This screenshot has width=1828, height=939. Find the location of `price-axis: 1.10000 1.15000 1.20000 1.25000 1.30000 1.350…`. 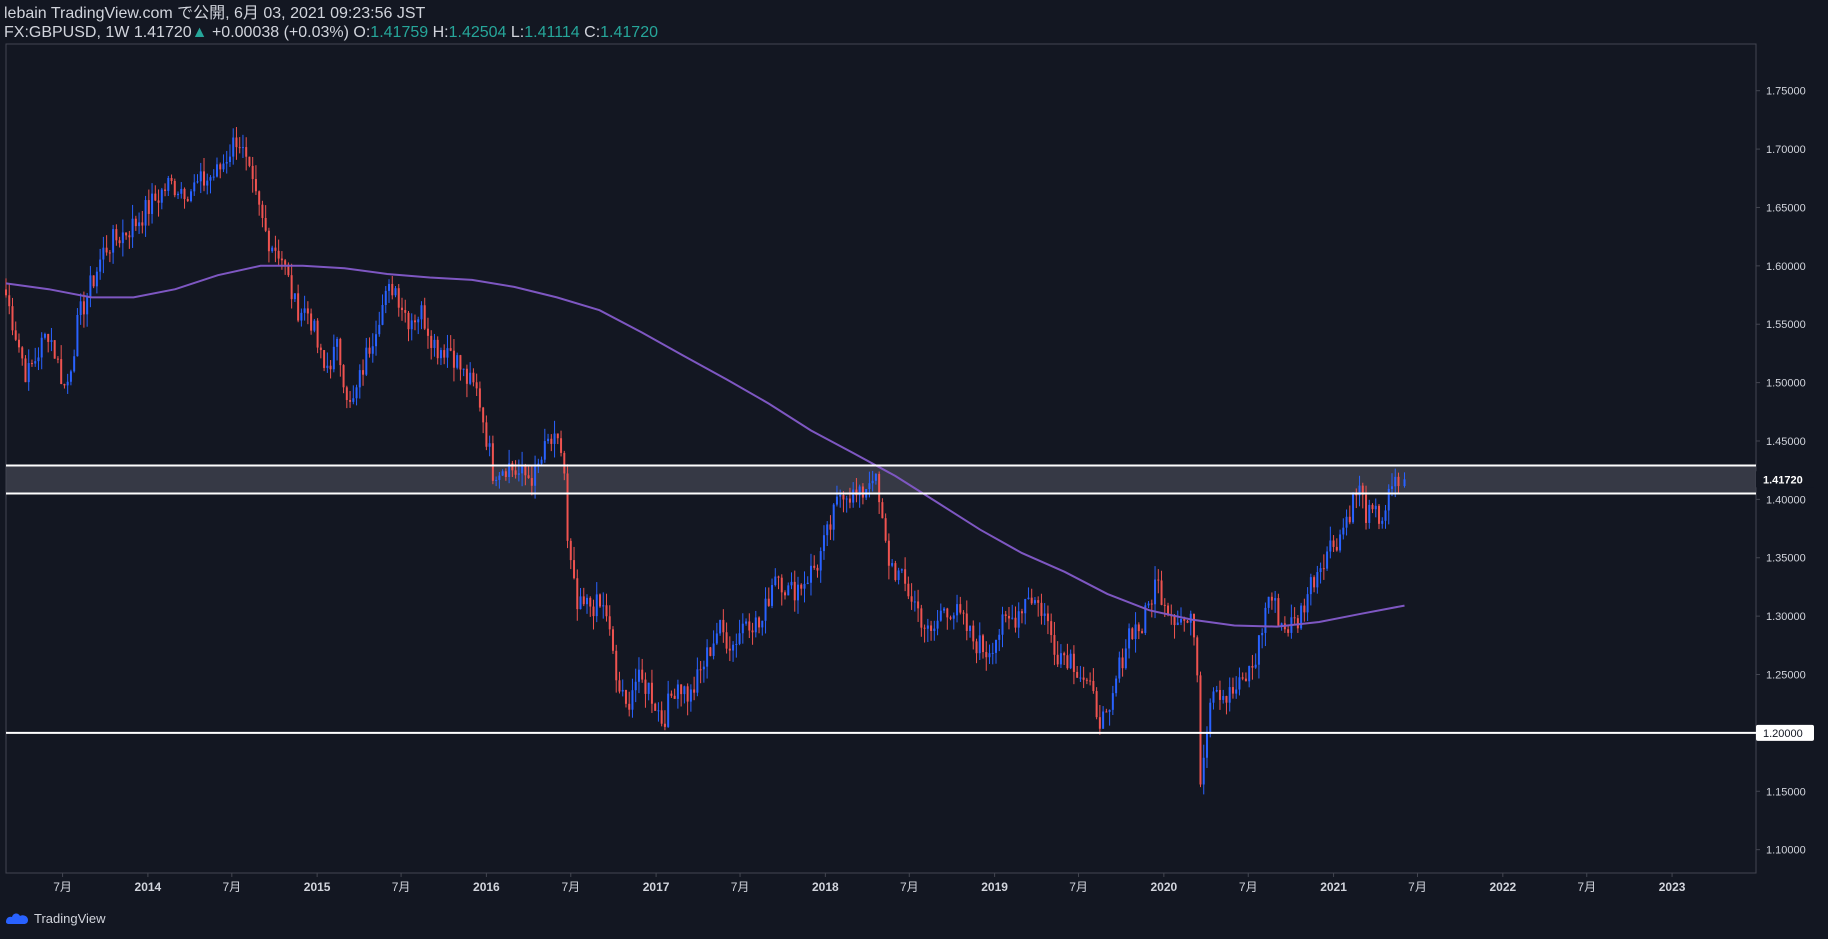

price-axis: 1.10000 1.15000 1.20000 1.25000 1.30000 1.350… is located at coordinates (1781, 471).